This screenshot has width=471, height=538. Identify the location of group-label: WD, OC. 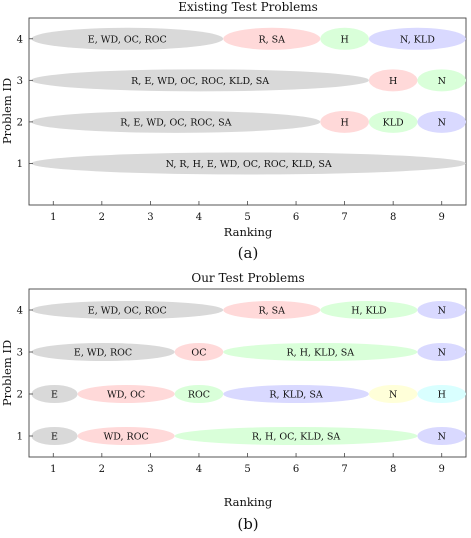
(126, 395).